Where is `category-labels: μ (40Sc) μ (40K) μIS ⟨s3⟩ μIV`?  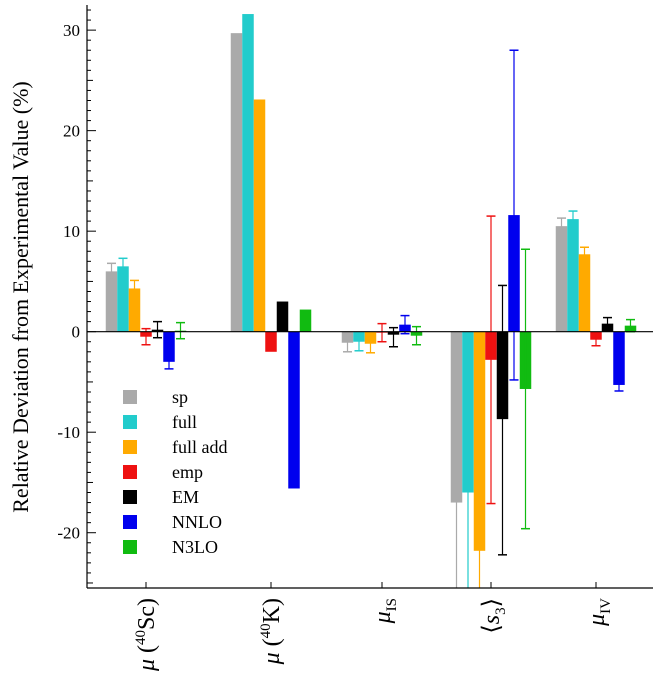
category-labels: μ (40Sc) μ (40K) μIS ⟨s3⟩ μIV is located at coordinates (373, 635).